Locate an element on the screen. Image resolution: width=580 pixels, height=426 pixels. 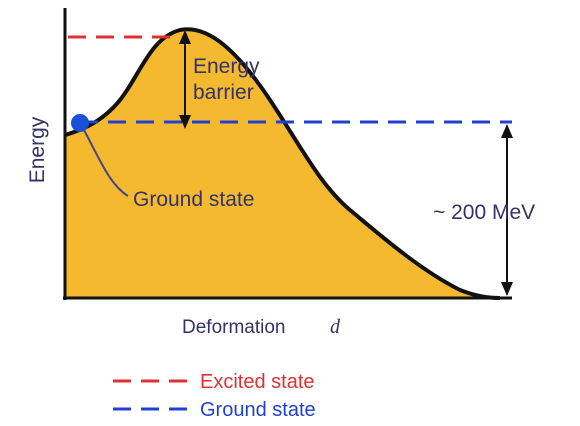
legend: Excited state Ground state is located at coordinates (214, 396).